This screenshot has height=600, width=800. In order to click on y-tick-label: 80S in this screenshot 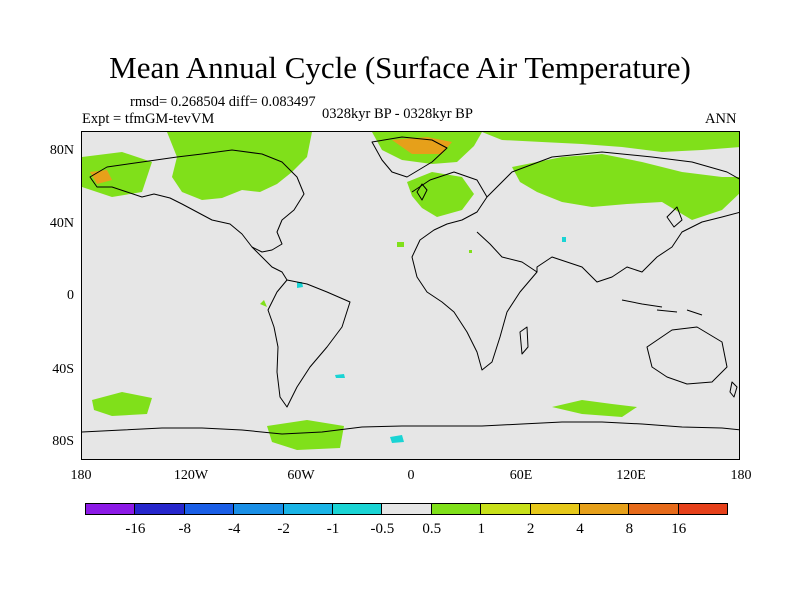, I will do `click(63, 441)`.